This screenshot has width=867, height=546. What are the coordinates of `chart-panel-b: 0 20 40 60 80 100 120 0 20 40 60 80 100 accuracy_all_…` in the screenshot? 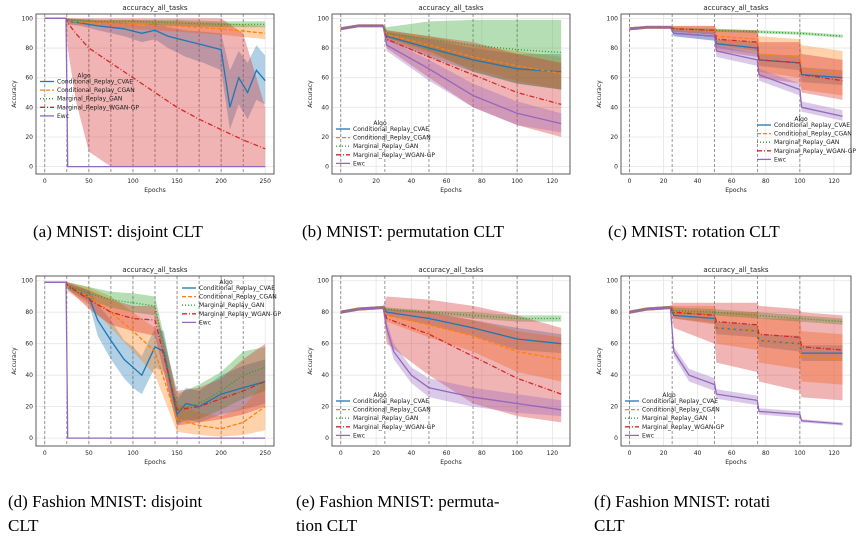 It's located at (441, 100).